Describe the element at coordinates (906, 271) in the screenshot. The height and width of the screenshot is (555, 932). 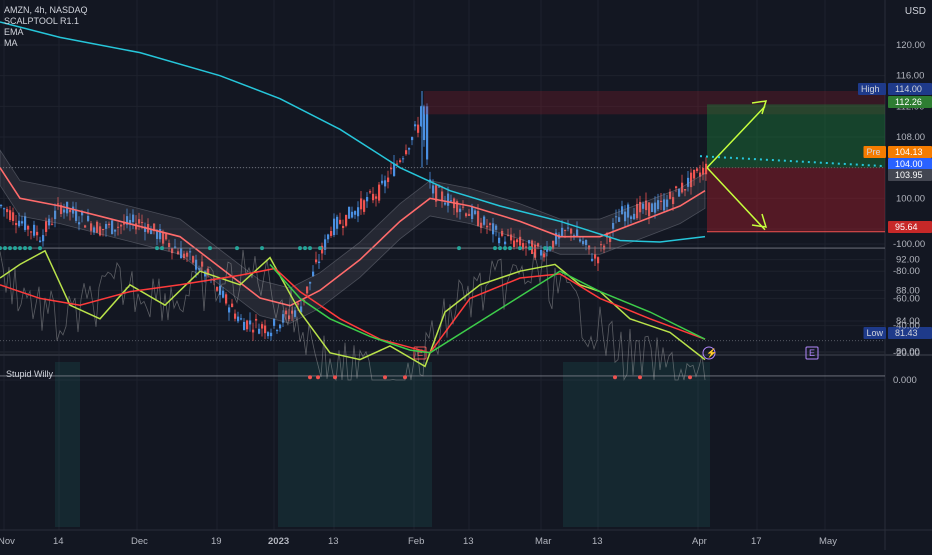
I see `osc-tick-label: -80.00` at that location.